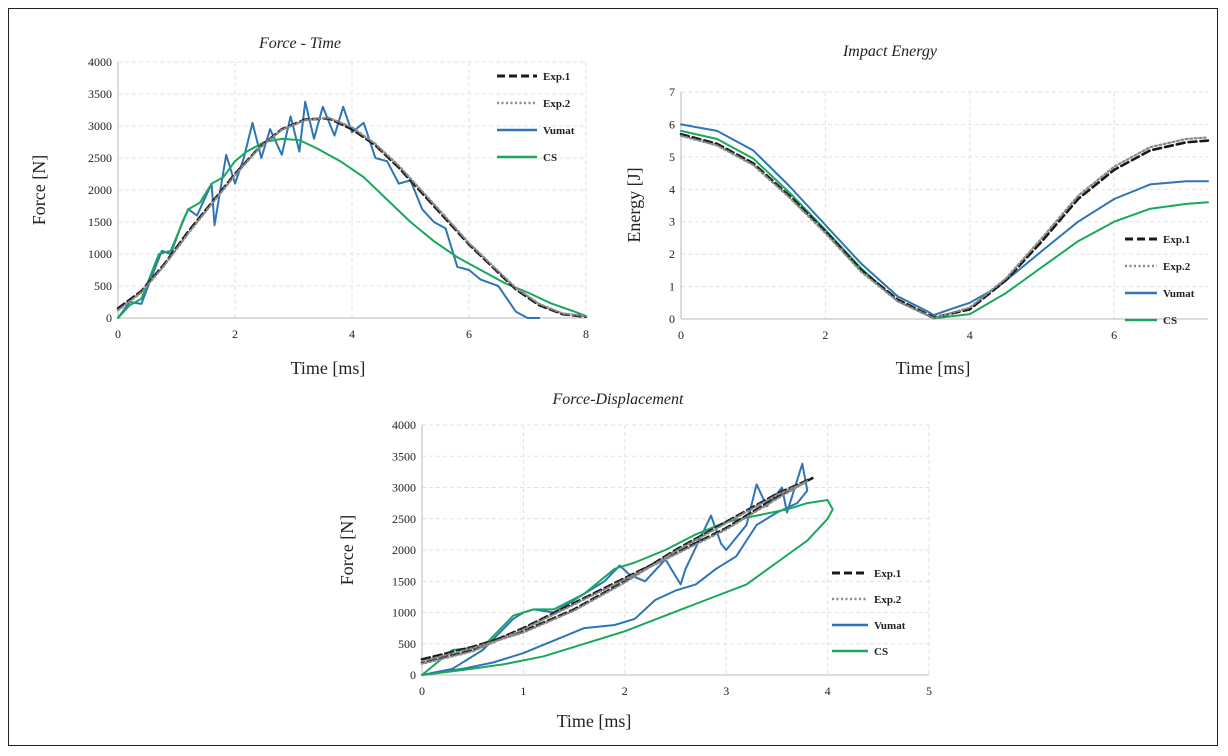 This screenshot has width=1228, height=756. What do you see at coordinates (299, 43) in the screenshot?
I see `chart0-title: Force - Time` at bounding box center [299, 43].